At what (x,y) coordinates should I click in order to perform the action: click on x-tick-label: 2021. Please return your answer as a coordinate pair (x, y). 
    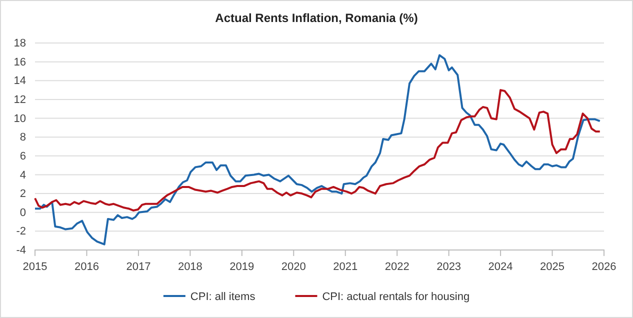
    Looking at the image, I should click on (345, 266).